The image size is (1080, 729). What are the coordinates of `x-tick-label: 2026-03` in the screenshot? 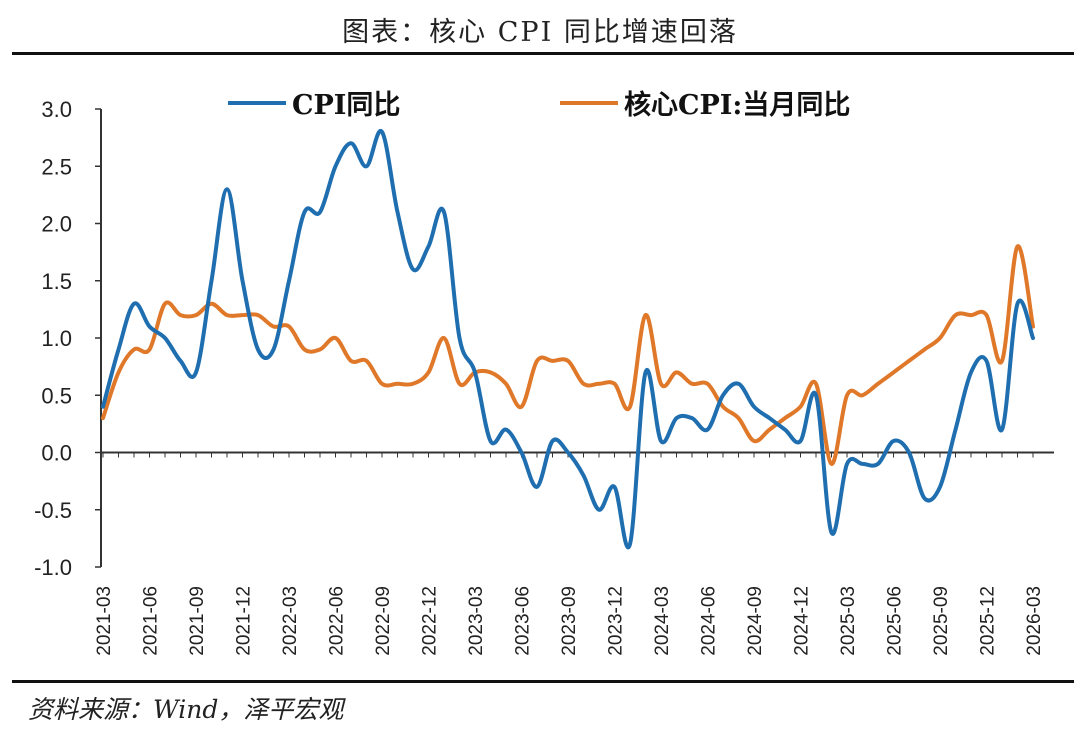 It's located at (1034, 621).